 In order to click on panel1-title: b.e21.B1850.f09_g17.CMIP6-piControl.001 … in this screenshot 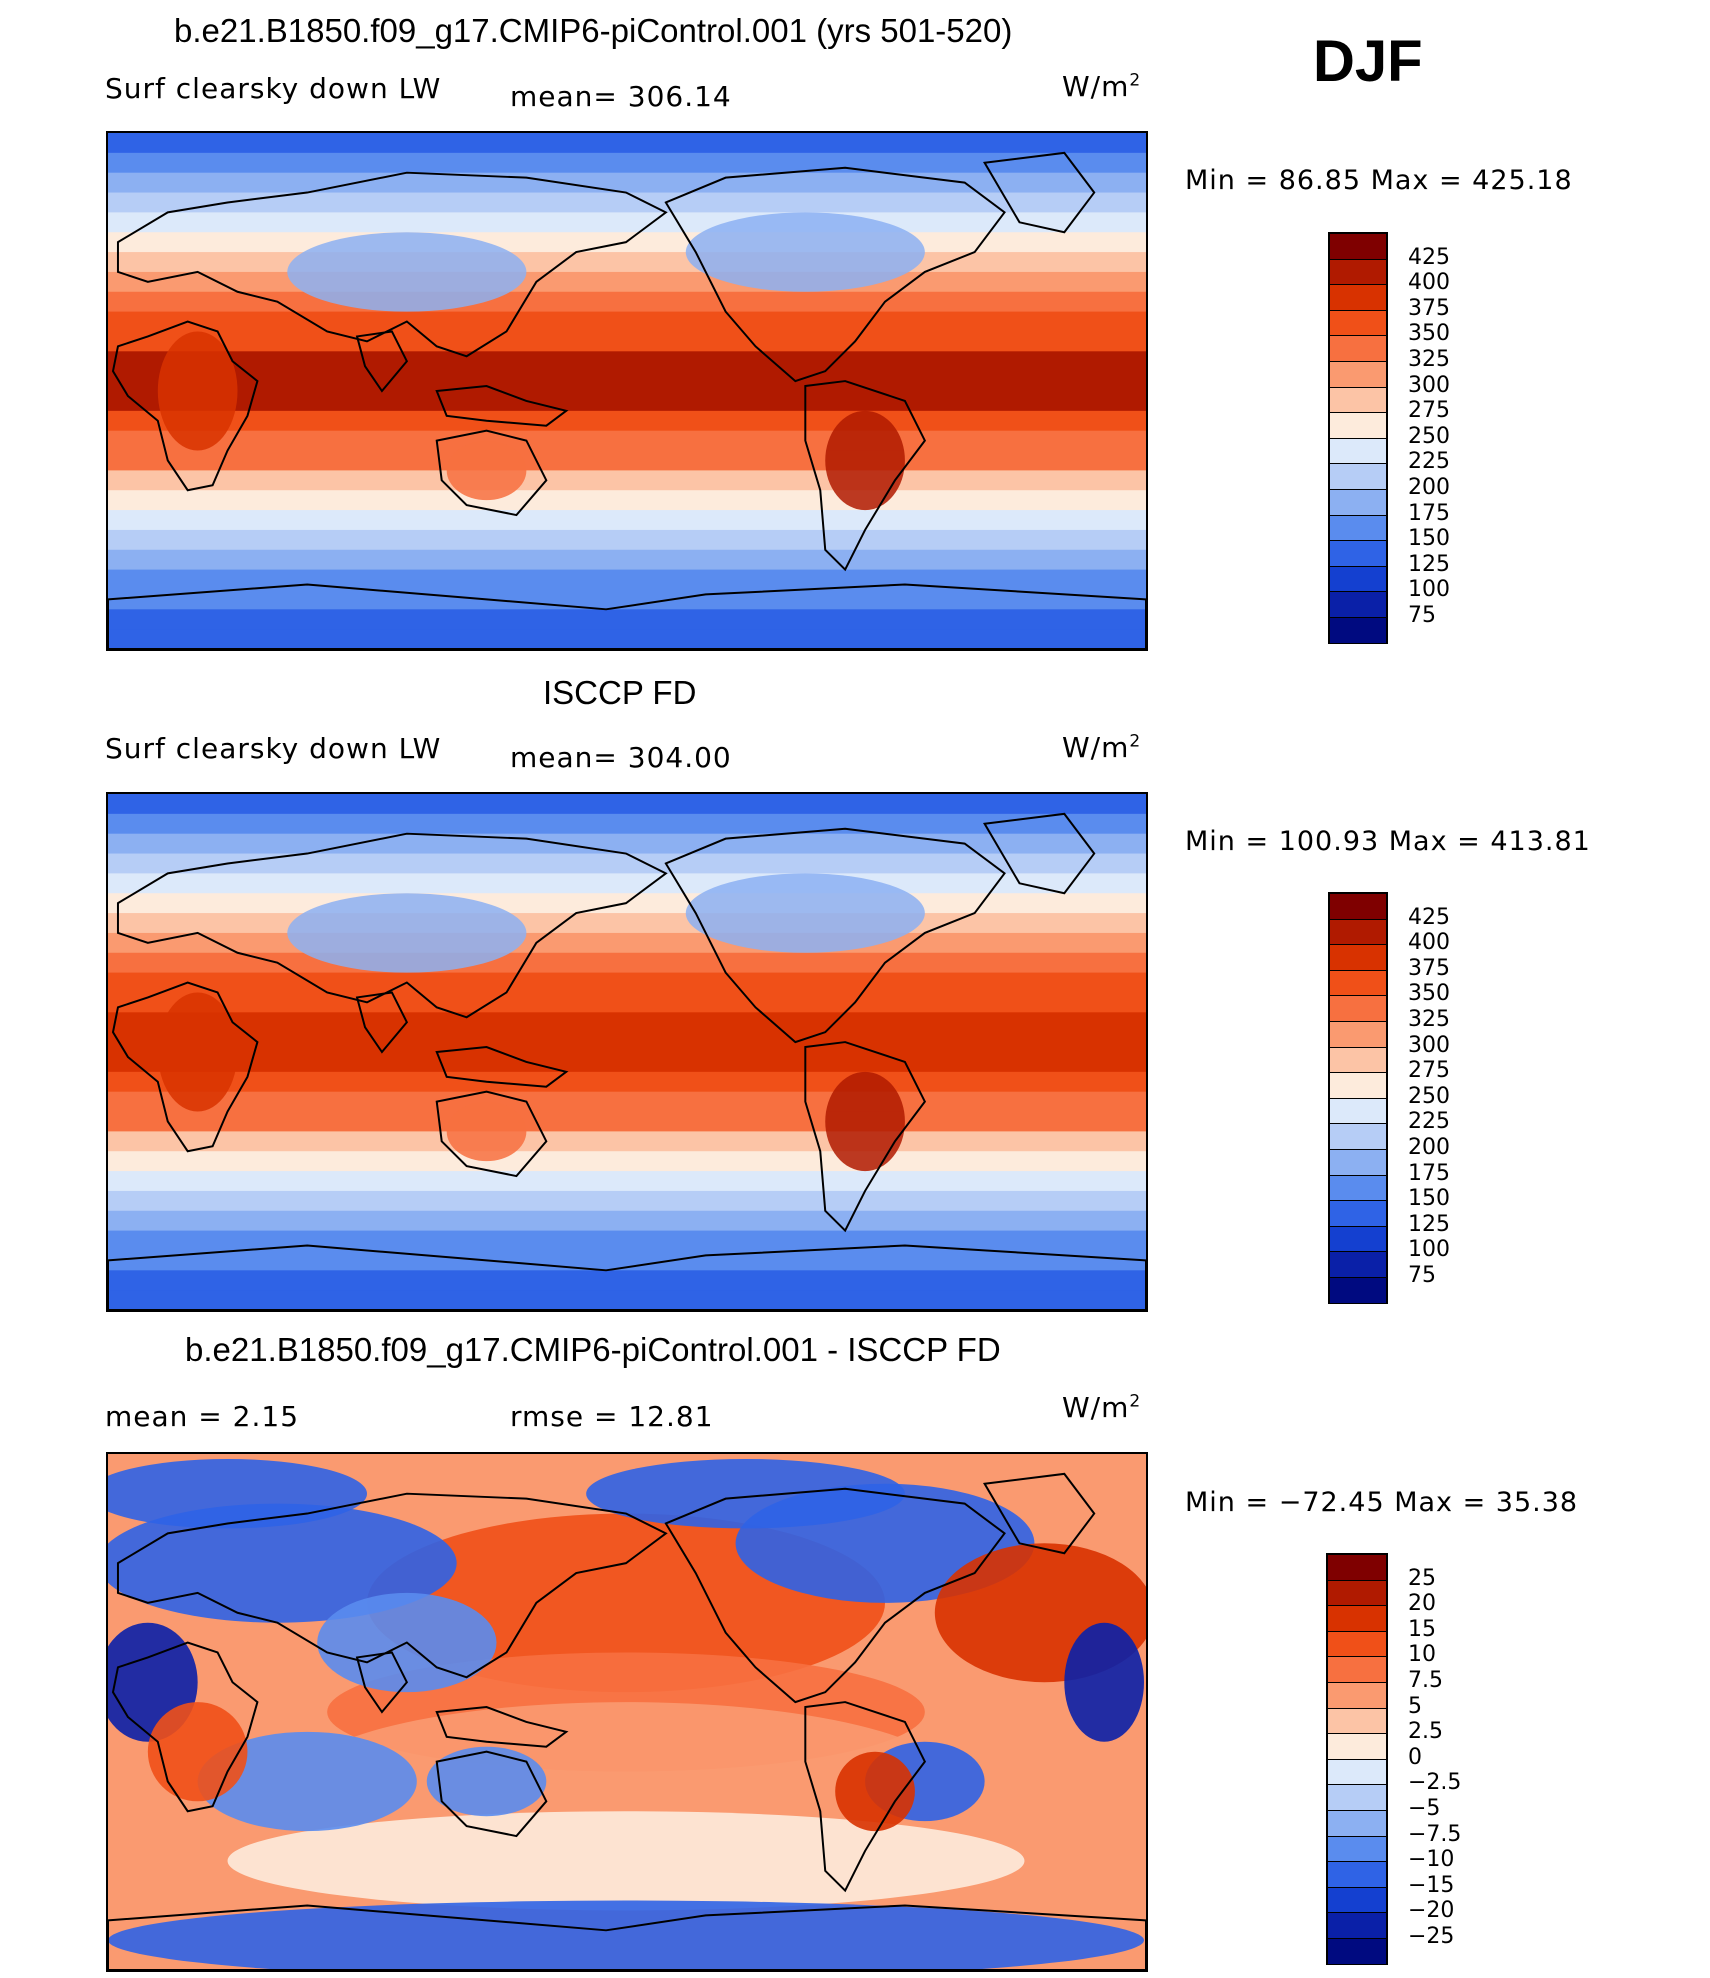, I will do `click(593, 30)`.